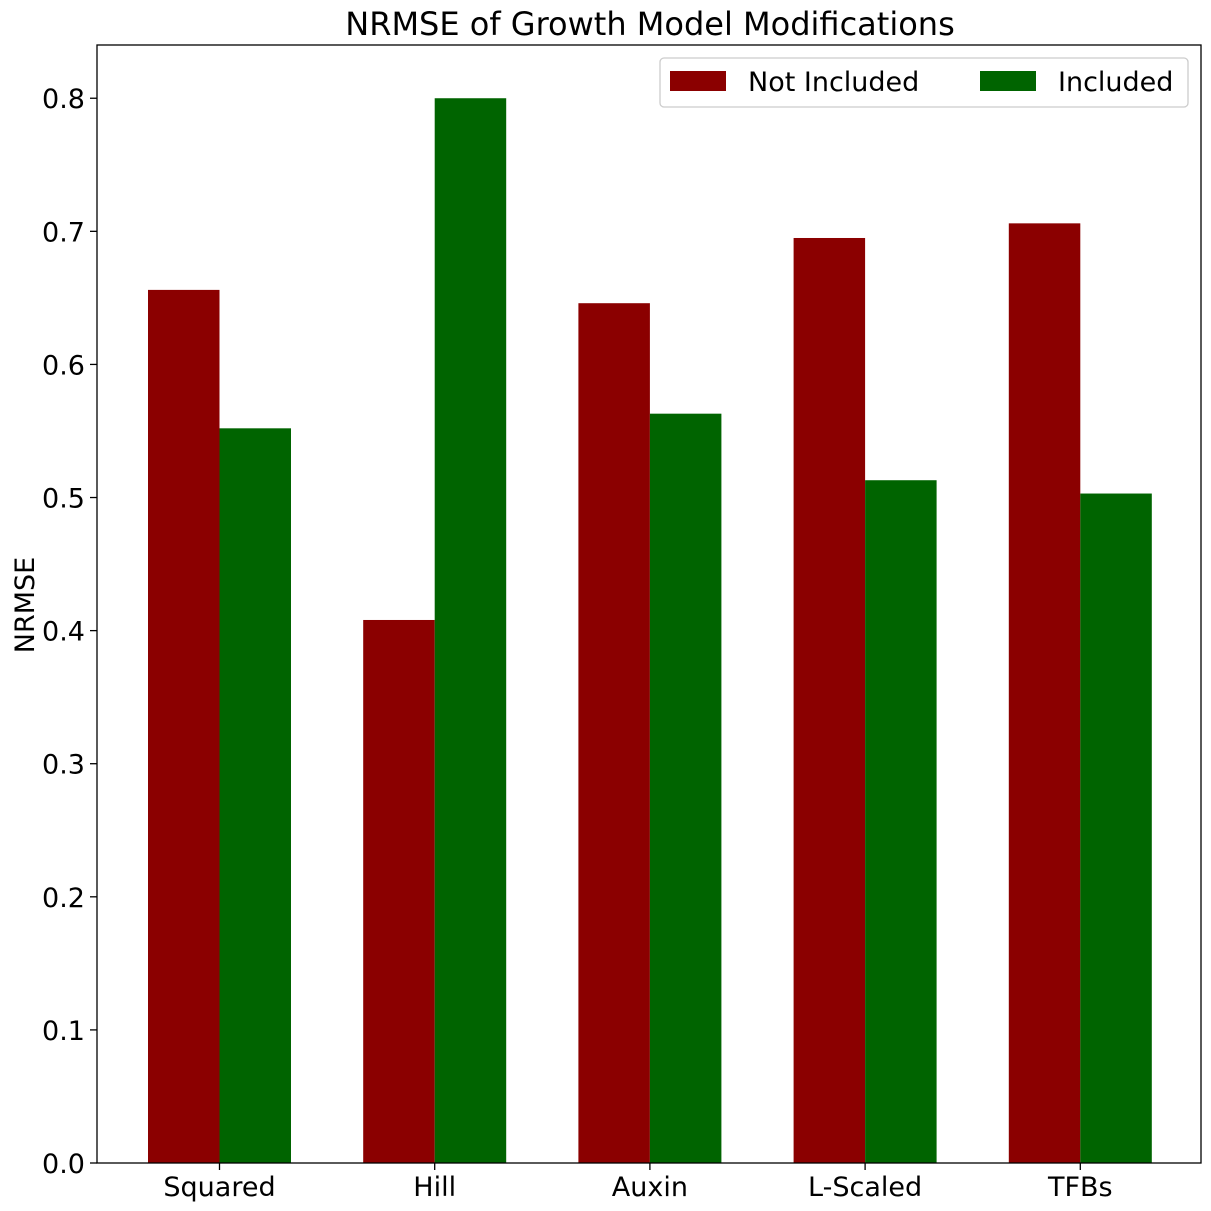 The image size is (1211, 1211). Describe the element at coordinates (63, 1031) in the screenshot. I see `y-tick-label: 0.1` at that location.